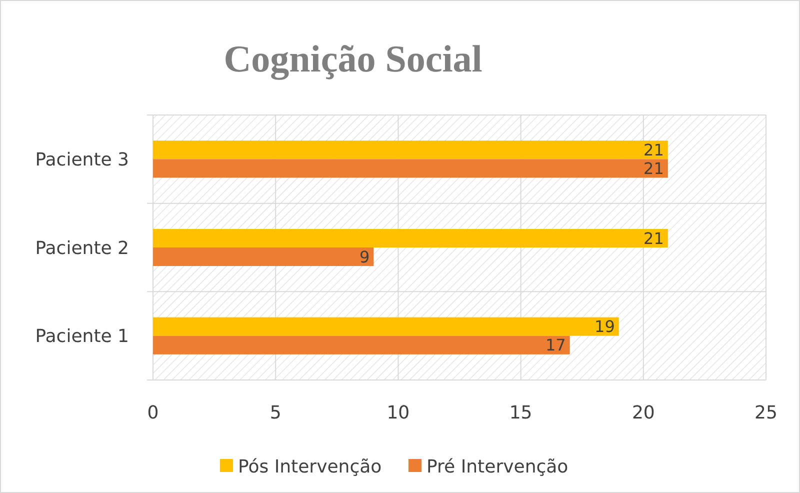  I want to click on x-tick-label: 0, so click(153, 413).